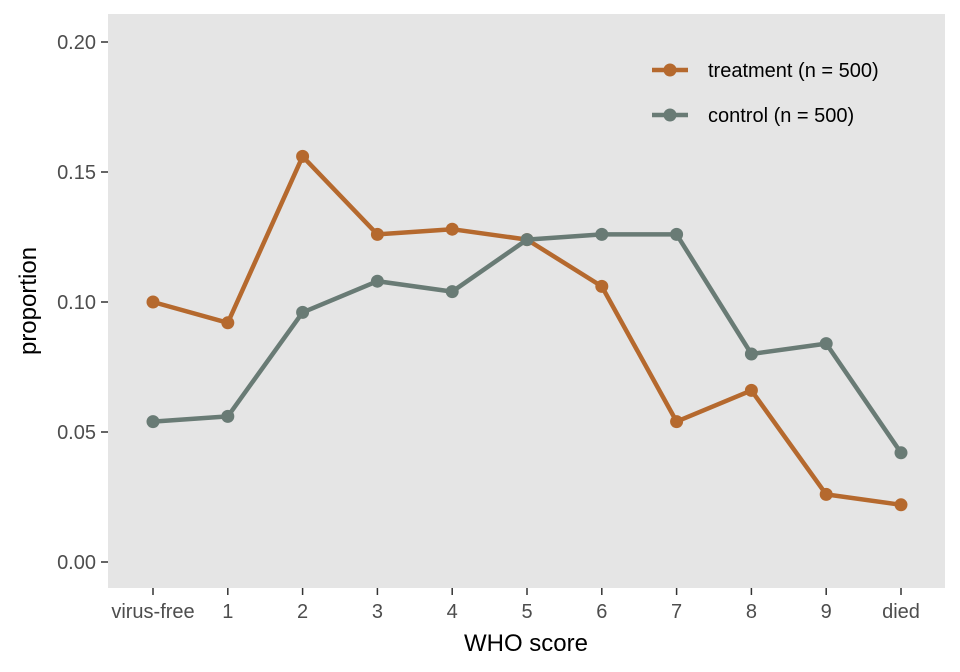 This screenshot has width=960, height=672. What do you see at coordinates (76, 563) in the screenshot?
I see `y-tick-label: 0.00` at bounding box center [76, 563].